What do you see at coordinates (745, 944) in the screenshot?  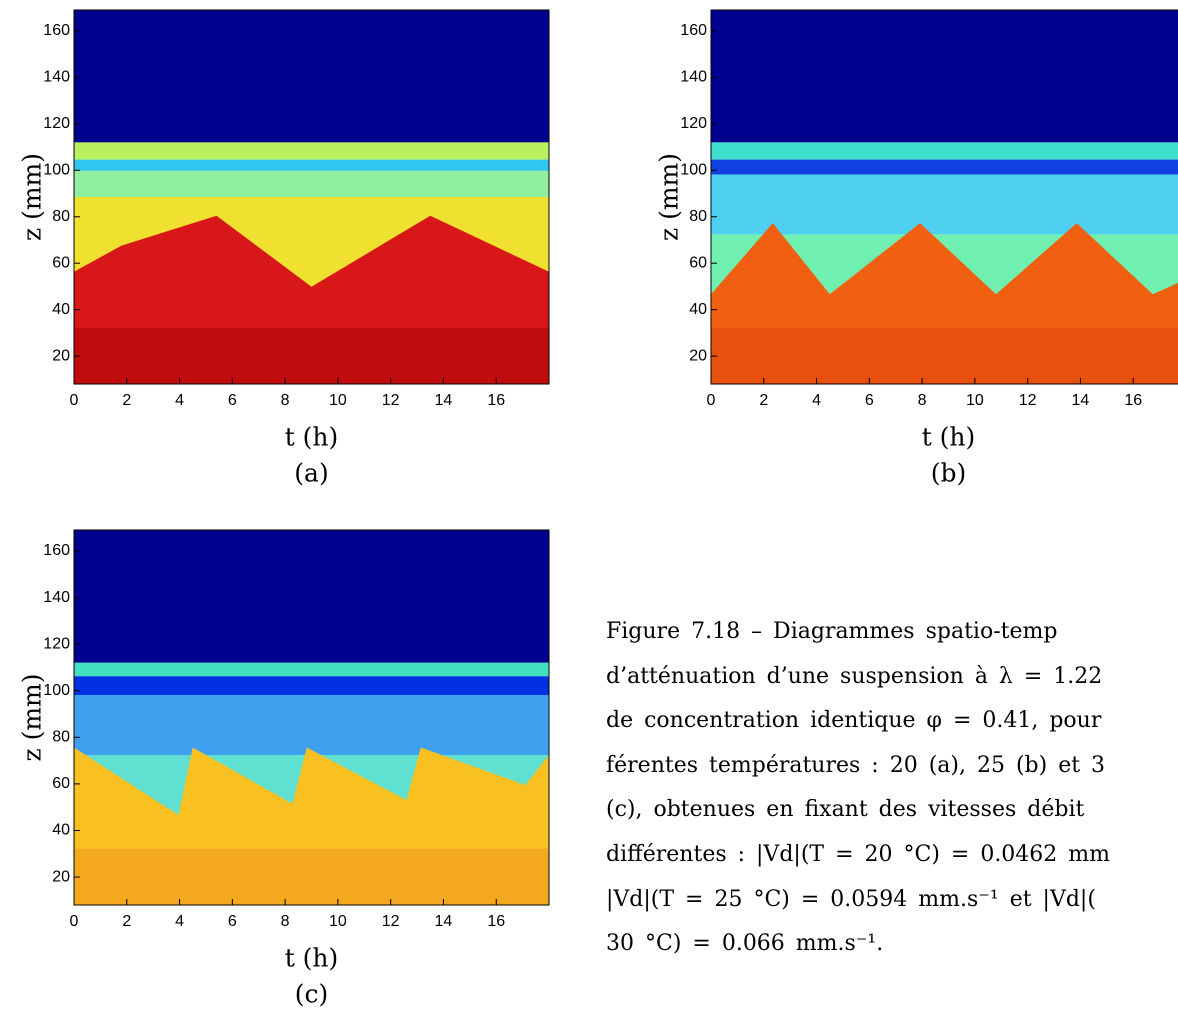 I see `caption-line: 30 °C) = 0.066 mm.s⁻¹.` at bounding box center [745, 944].